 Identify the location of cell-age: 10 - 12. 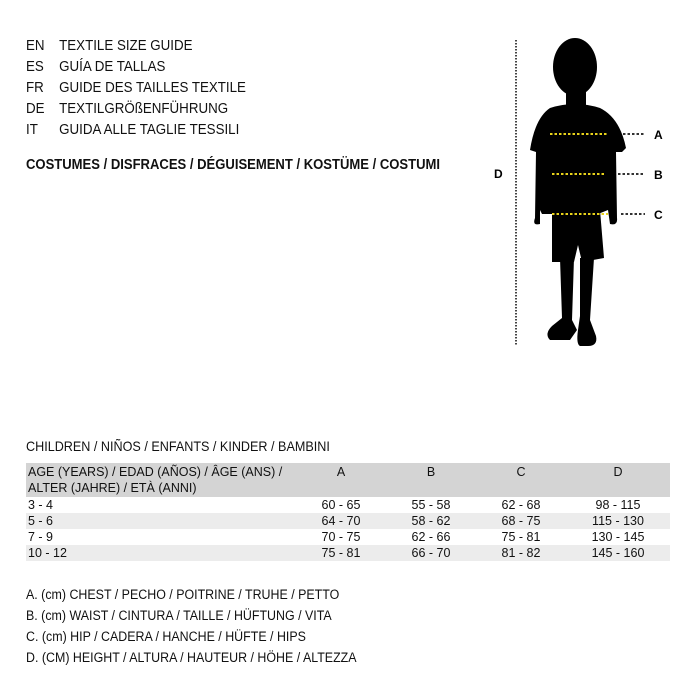
(161, 553).